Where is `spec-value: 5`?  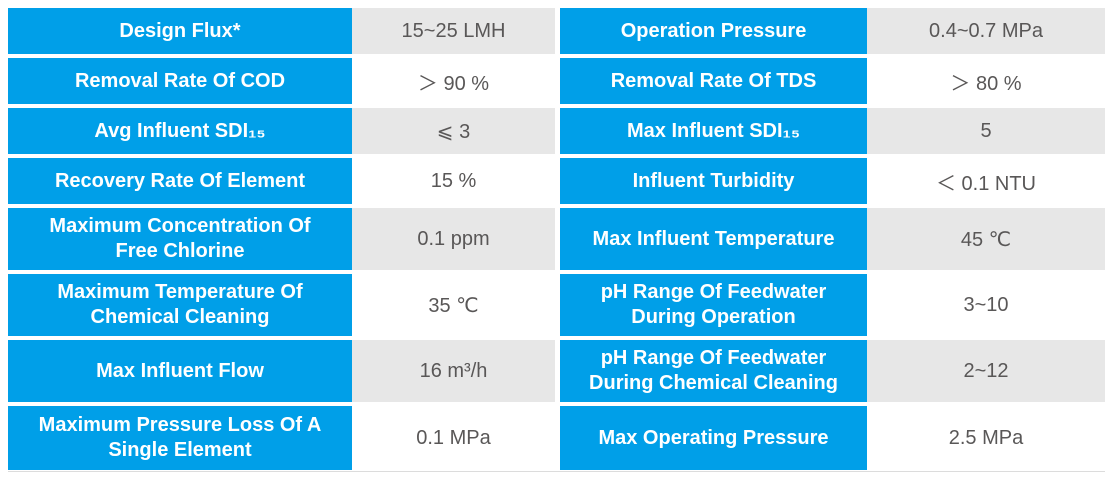 spec-value: 5 is located at coordinates (986, 131).